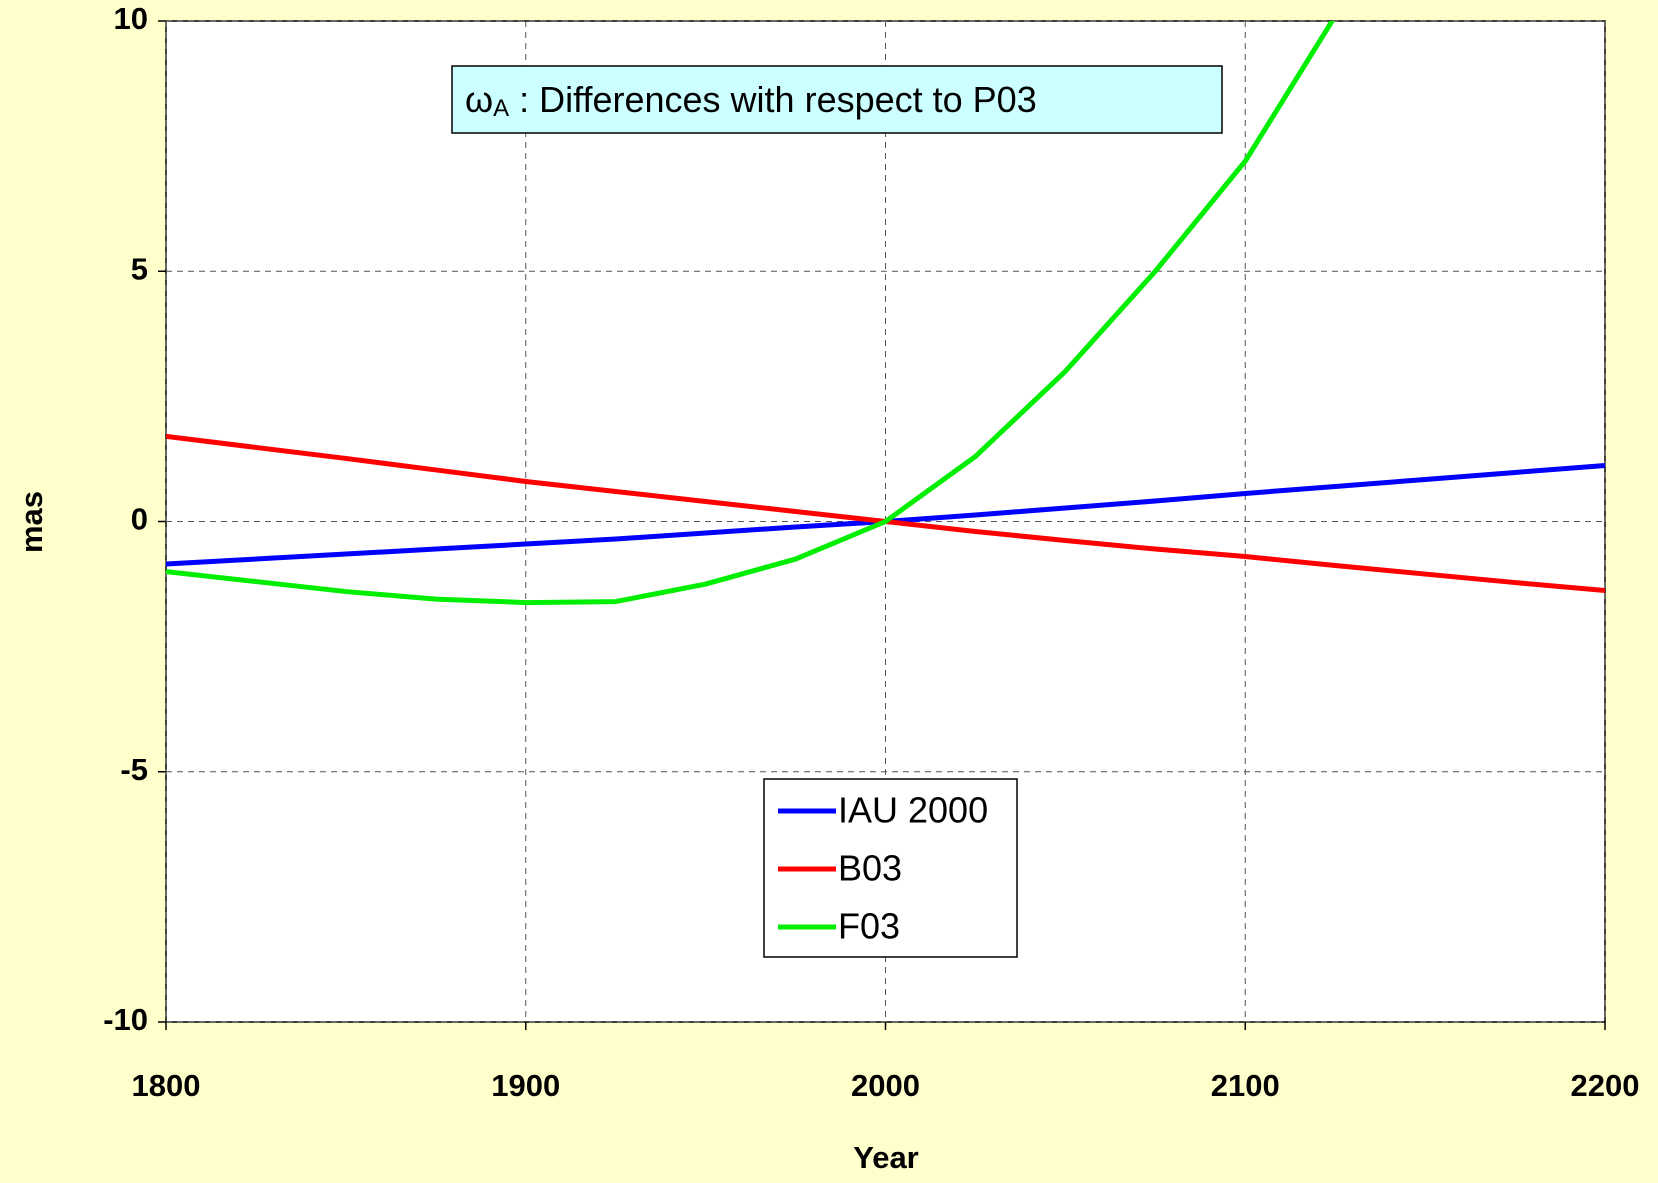  I want to click on x-tick-label: 1800, so click(166, 1085).